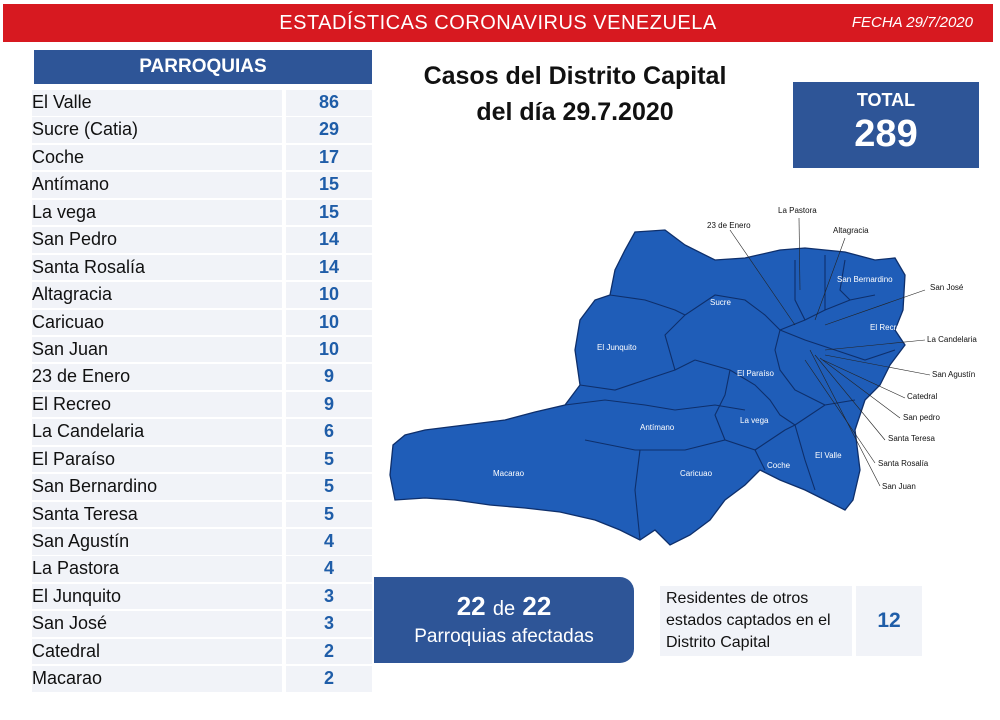 Image resolution: width=1000 pixels, height=720 pixels. What do you see at coordinates (157, 212) in the screenshot?
I see `parish-name: La vega` at bounding box center [157, 212].